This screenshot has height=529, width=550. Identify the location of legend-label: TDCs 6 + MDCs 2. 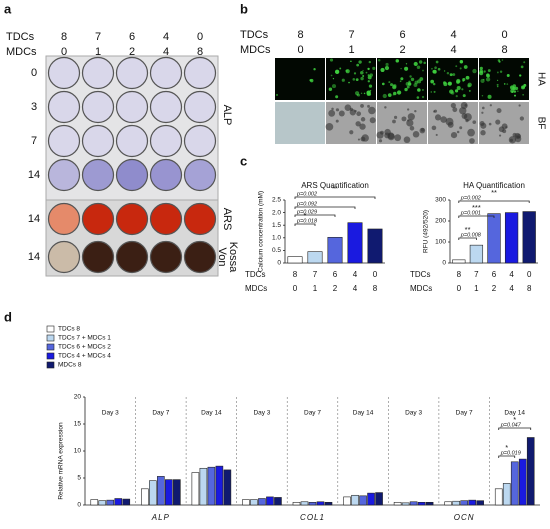
(84, 347).